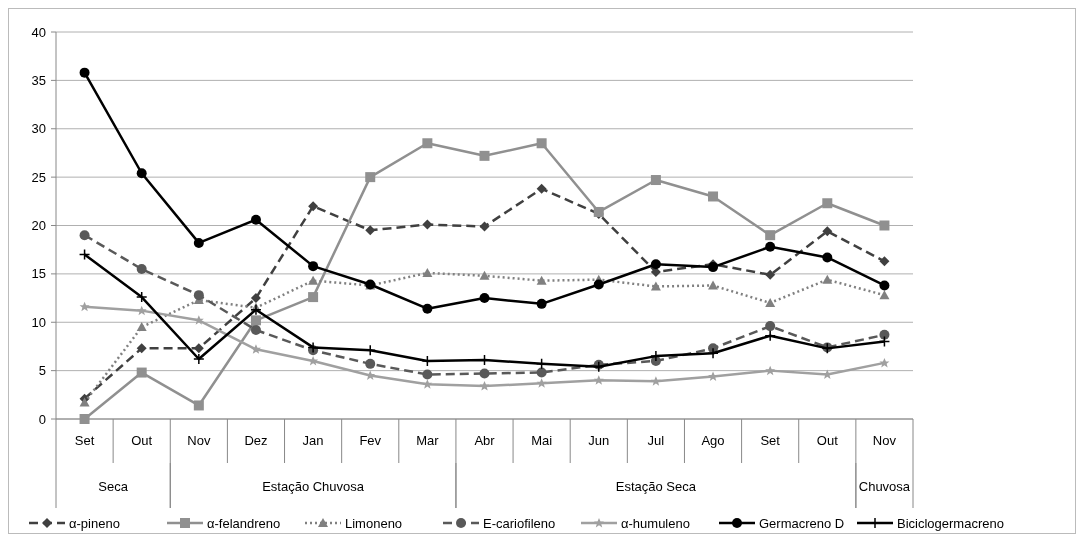 Image resolution: width=1084 pixels, height=542 pixels. I want to click on x-tick-label: Fev, so click(370, 440).